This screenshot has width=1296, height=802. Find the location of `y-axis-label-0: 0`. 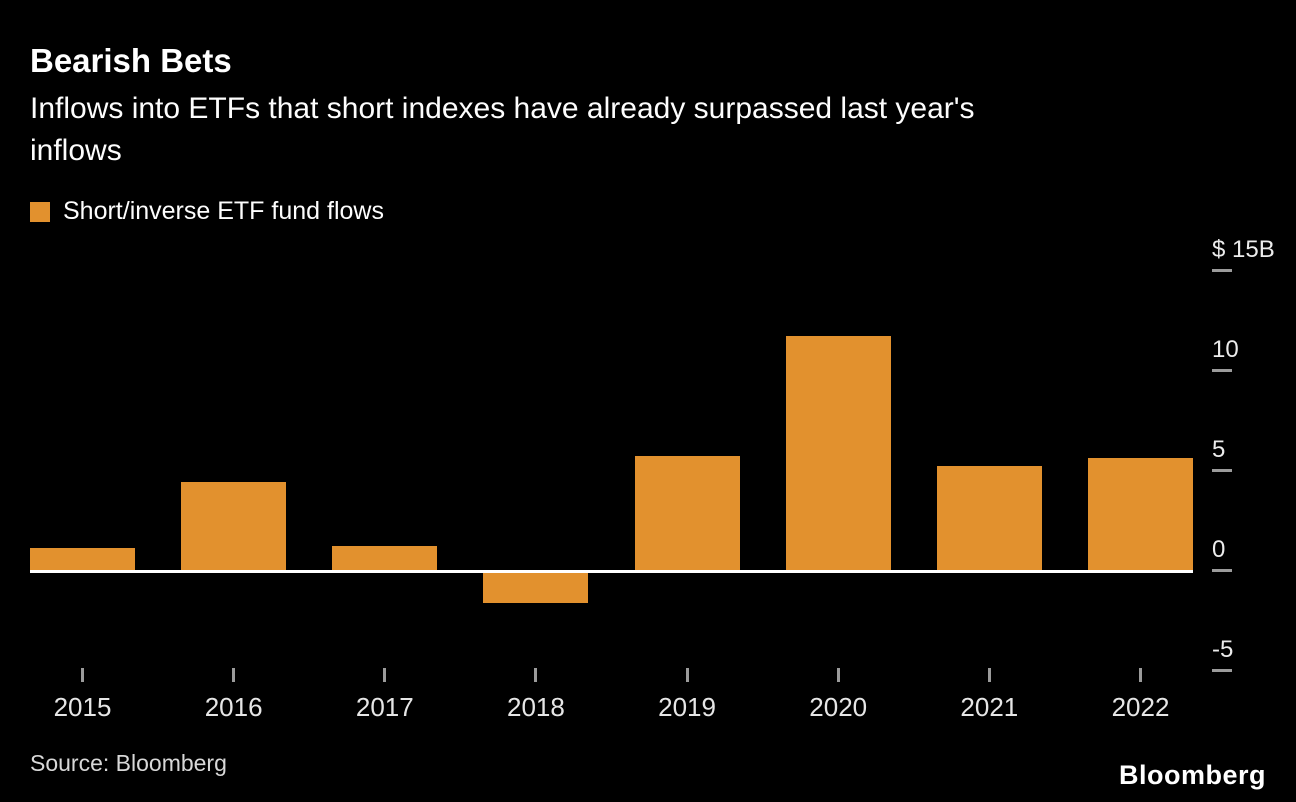

y-axis-label-0: 0 is located at coordinates (1219, 549).